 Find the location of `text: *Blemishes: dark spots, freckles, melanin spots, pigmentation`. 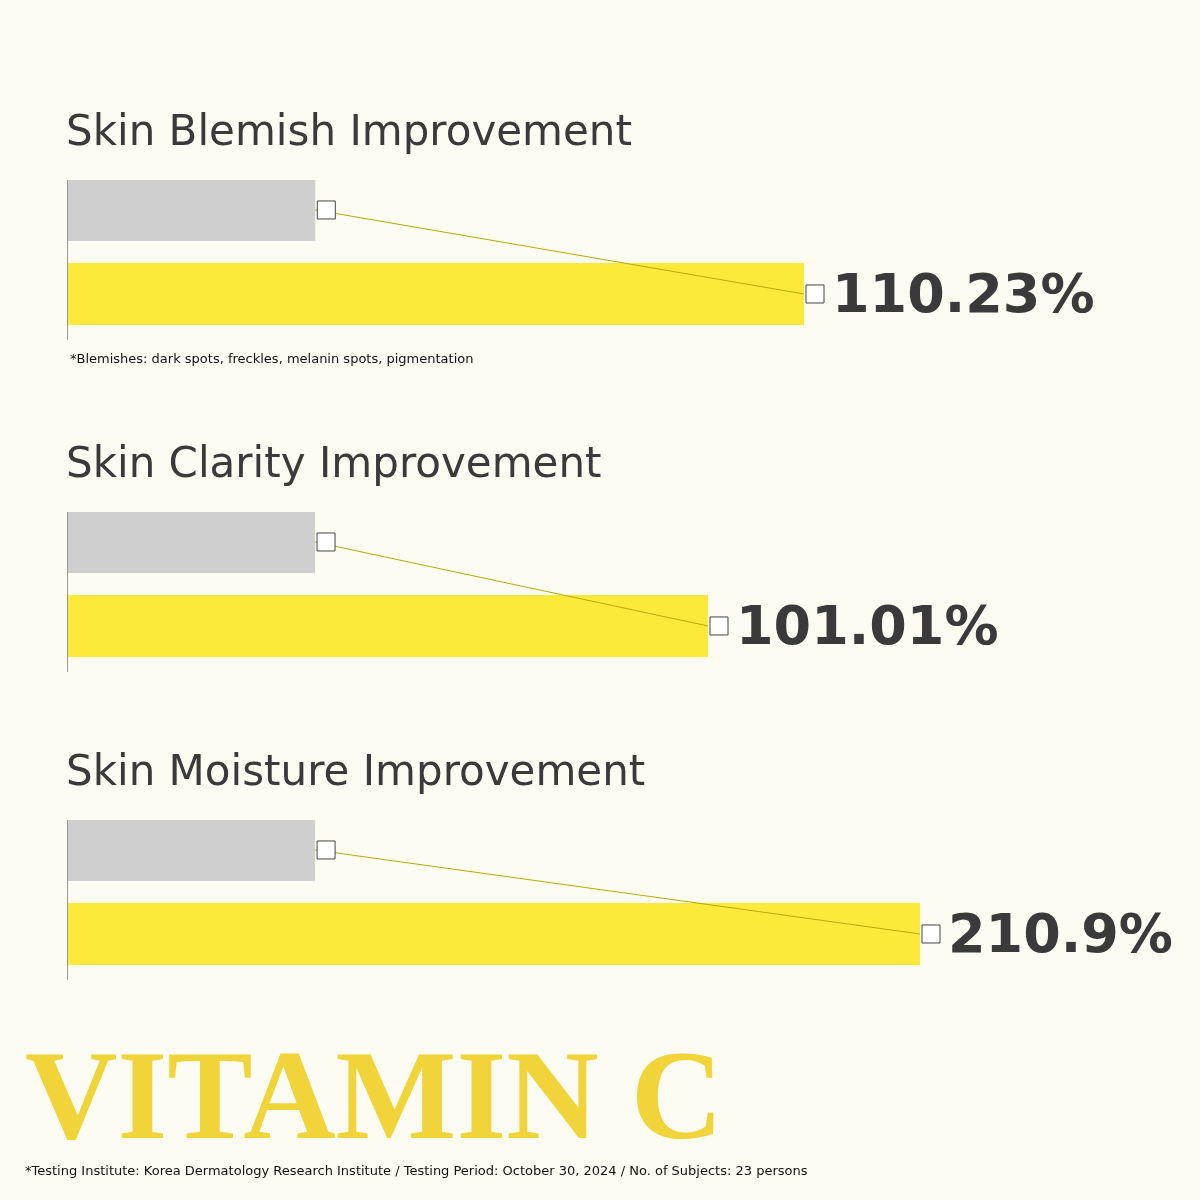

text: *Blemishes: dark spots, freckles, melanin spots, pigmentation is located at coordinates (272, 358).